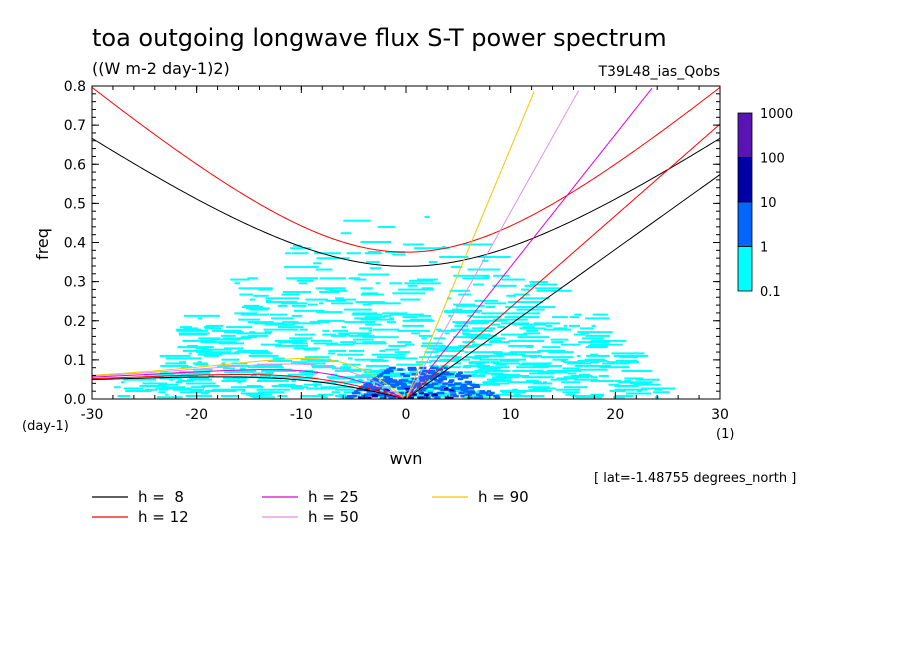 This screenshot has height=654, width=904. I want to click on x-tick-label: 30, so click(720, 415).